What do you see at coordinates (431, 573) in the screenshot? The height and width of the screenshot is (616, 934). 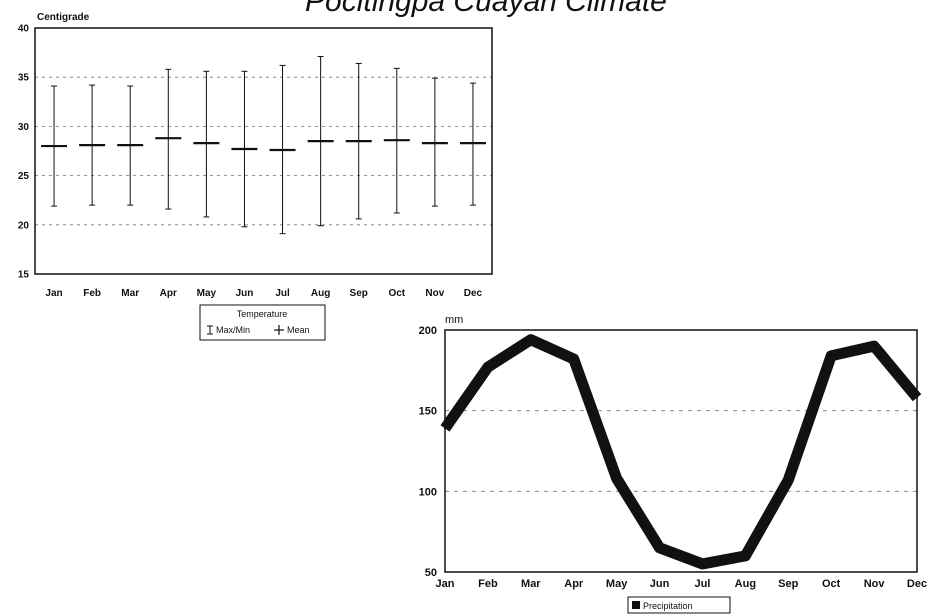 I see `precip-y-tick-label: 50` at bounding box center [431, 573].